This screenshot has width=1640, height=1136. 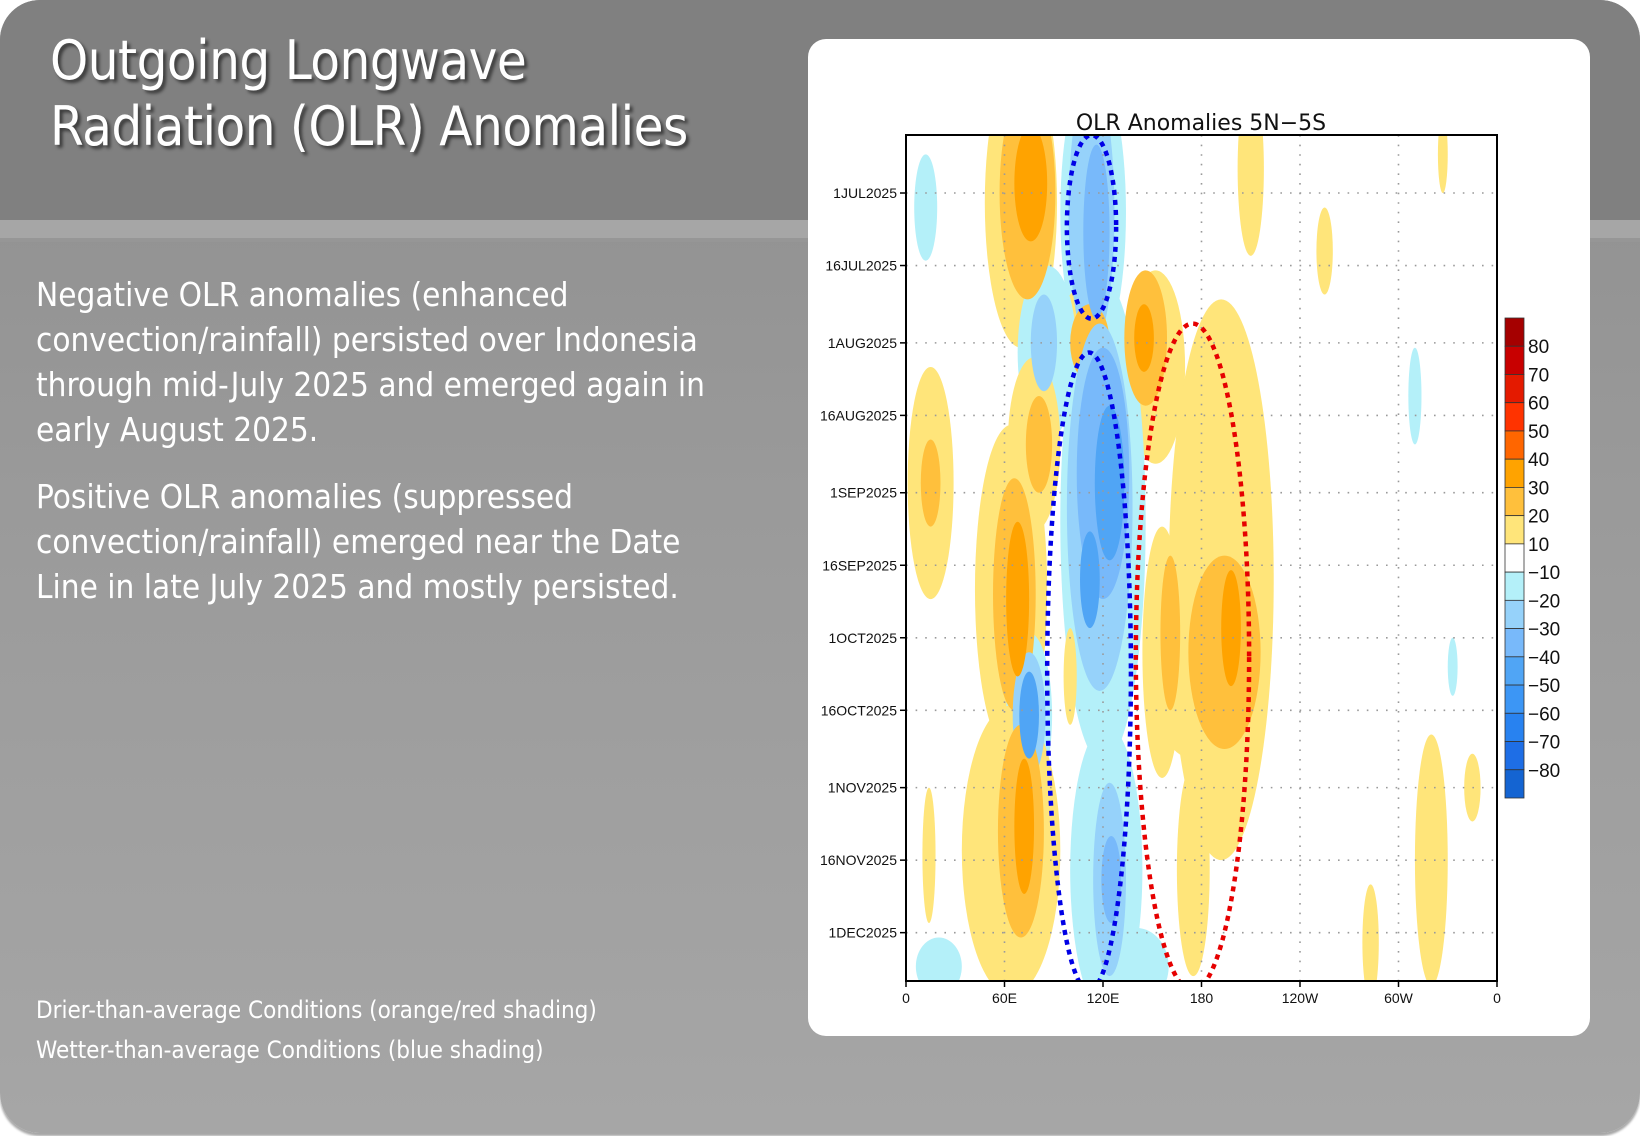 I want to click on colorbar-label: 60, so click(x=1538, y=404).